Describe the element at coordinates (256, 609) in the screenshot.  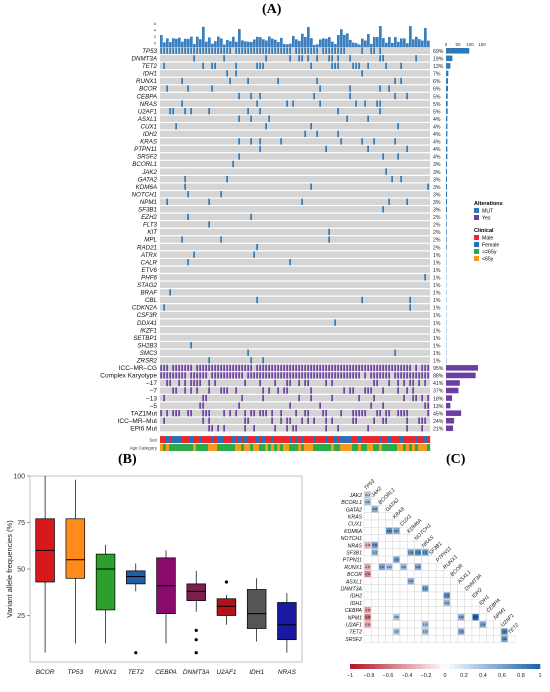
I see `box-idh1` at that location.